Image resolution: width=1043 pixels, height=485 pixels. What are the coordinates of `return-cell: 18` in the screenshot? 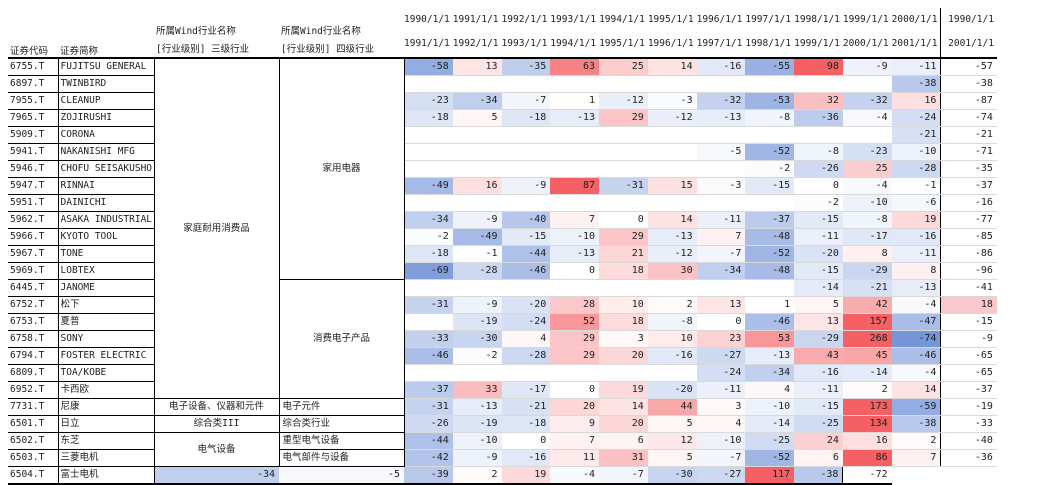 It's located at (623, 322).